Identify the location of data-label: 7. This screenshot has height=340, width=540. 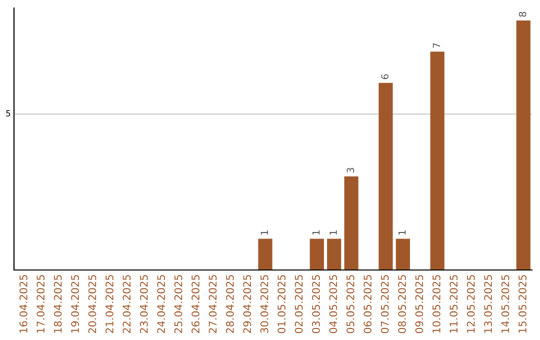
(436, 45).